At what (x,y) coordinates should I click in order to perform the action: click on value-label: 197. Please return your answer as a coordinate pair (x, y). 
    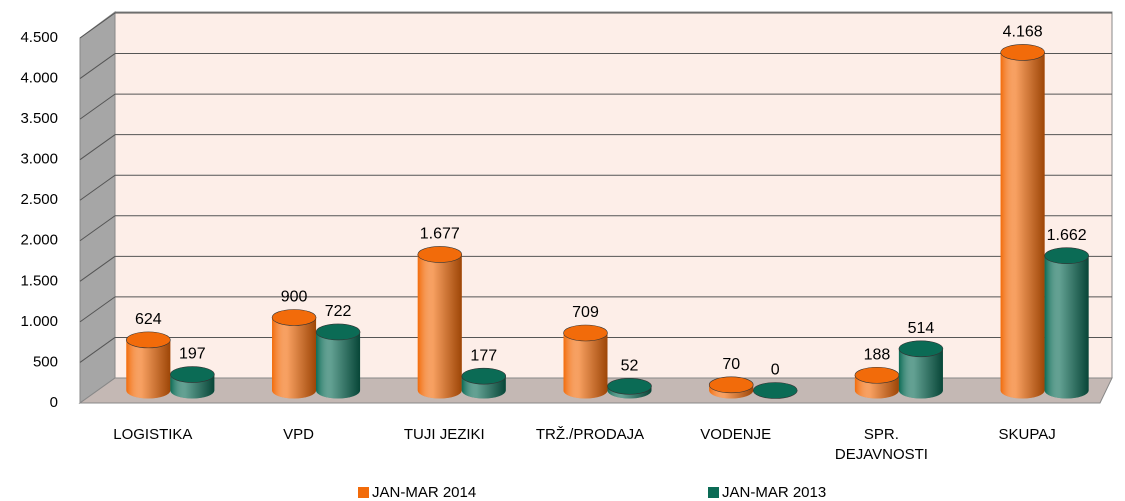
    Looking at the image, I should click on (192, 354).